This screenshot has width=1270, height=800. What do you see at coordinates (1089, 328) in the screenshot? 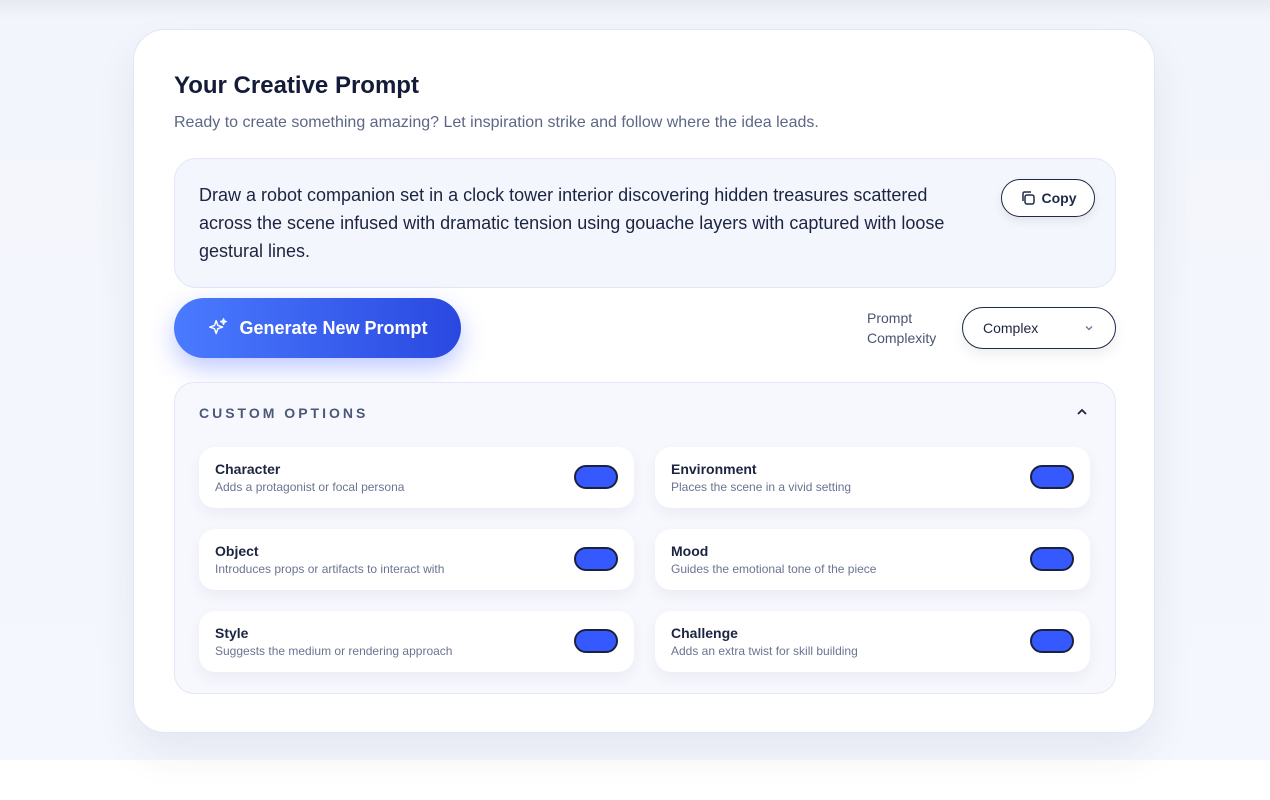
I see `chevron-down-icon` at bounding box center [1089, 328].